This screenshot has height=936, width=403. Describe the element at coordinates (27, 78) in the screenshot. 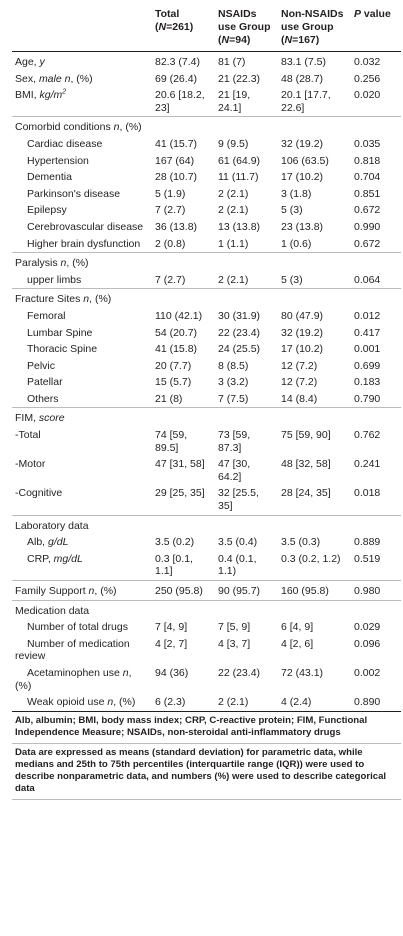

I see `text-run: Sex,` at that location.